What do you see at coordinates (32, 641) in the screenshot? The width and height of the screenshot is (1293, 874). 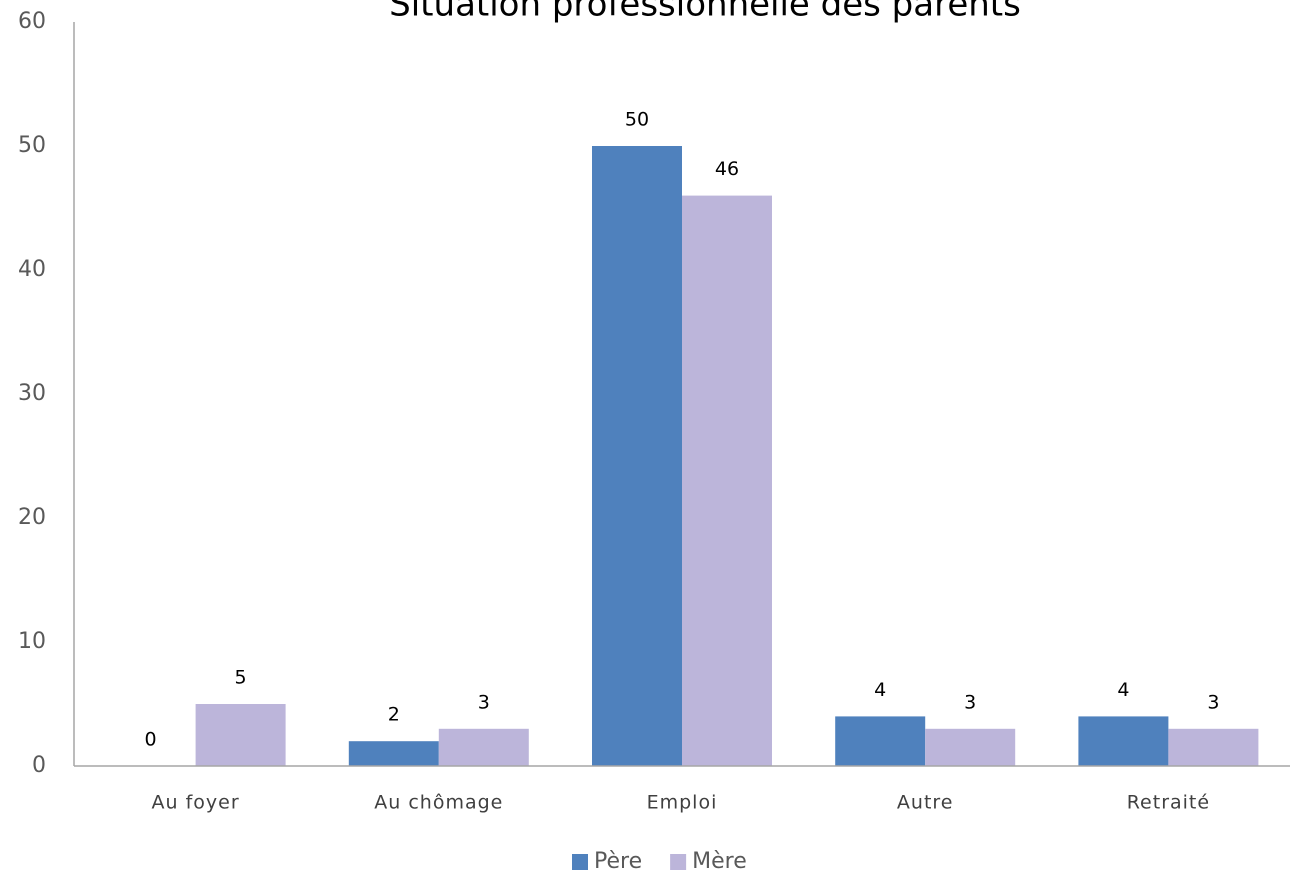 I see `y-tick-label: 10` at bounding box center [32, 641].